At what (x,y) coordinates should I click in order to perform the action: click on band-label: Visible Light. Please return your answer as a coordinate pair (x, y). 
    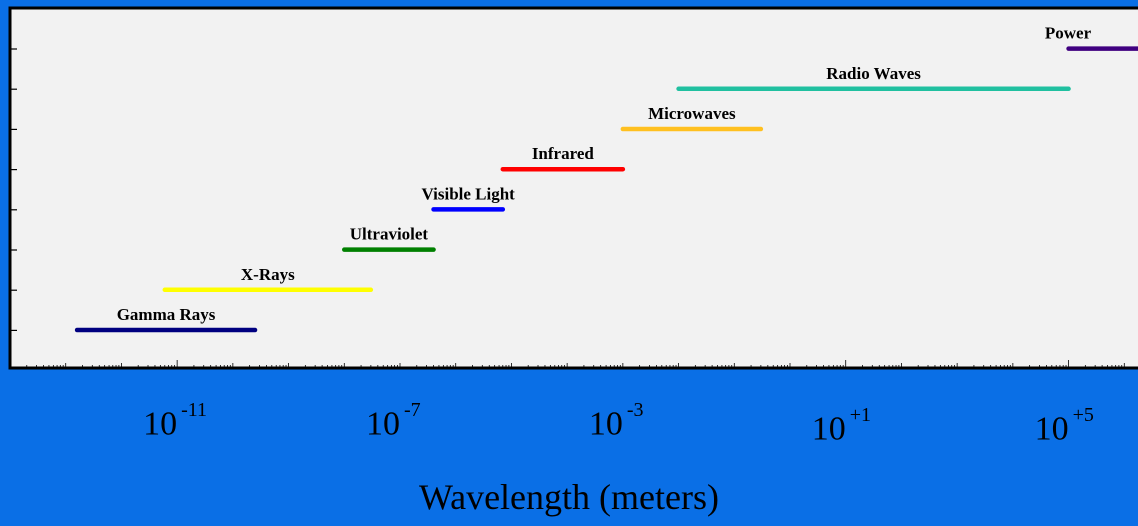
    Looking at the image, I should click on (468, 193).